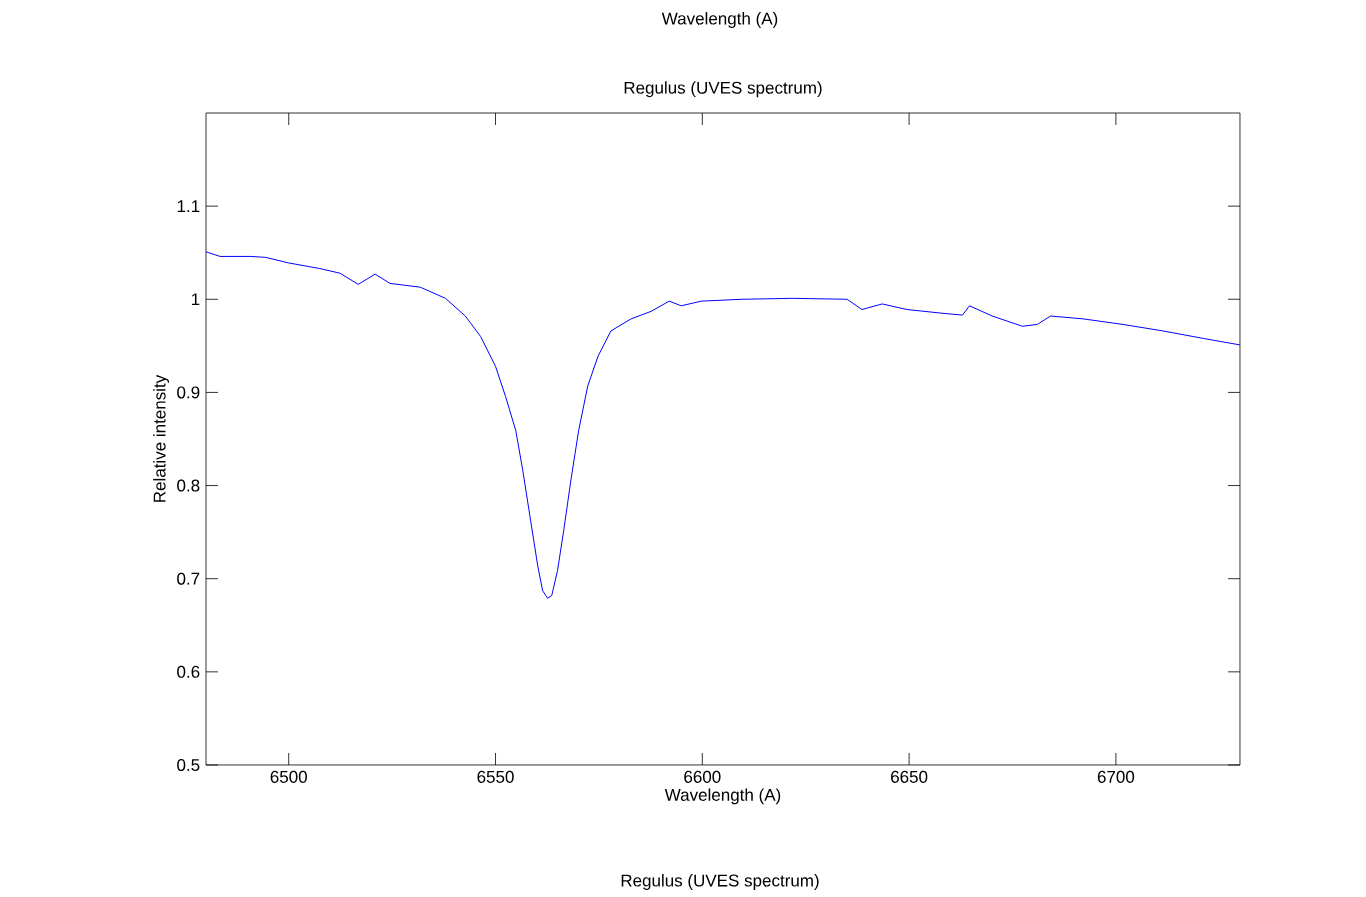 The height and width of the screenshot is (897, 1366). I want to click on text: Wavelength (A), so click(719, 20).